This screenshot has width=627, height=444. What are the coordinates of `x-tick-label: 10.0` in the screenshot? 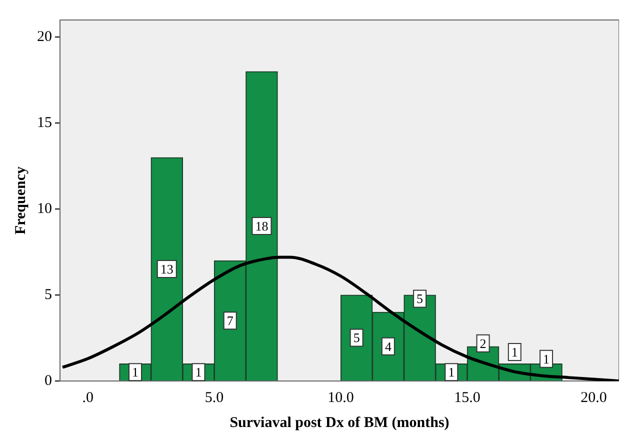 It's located at (341, 398).